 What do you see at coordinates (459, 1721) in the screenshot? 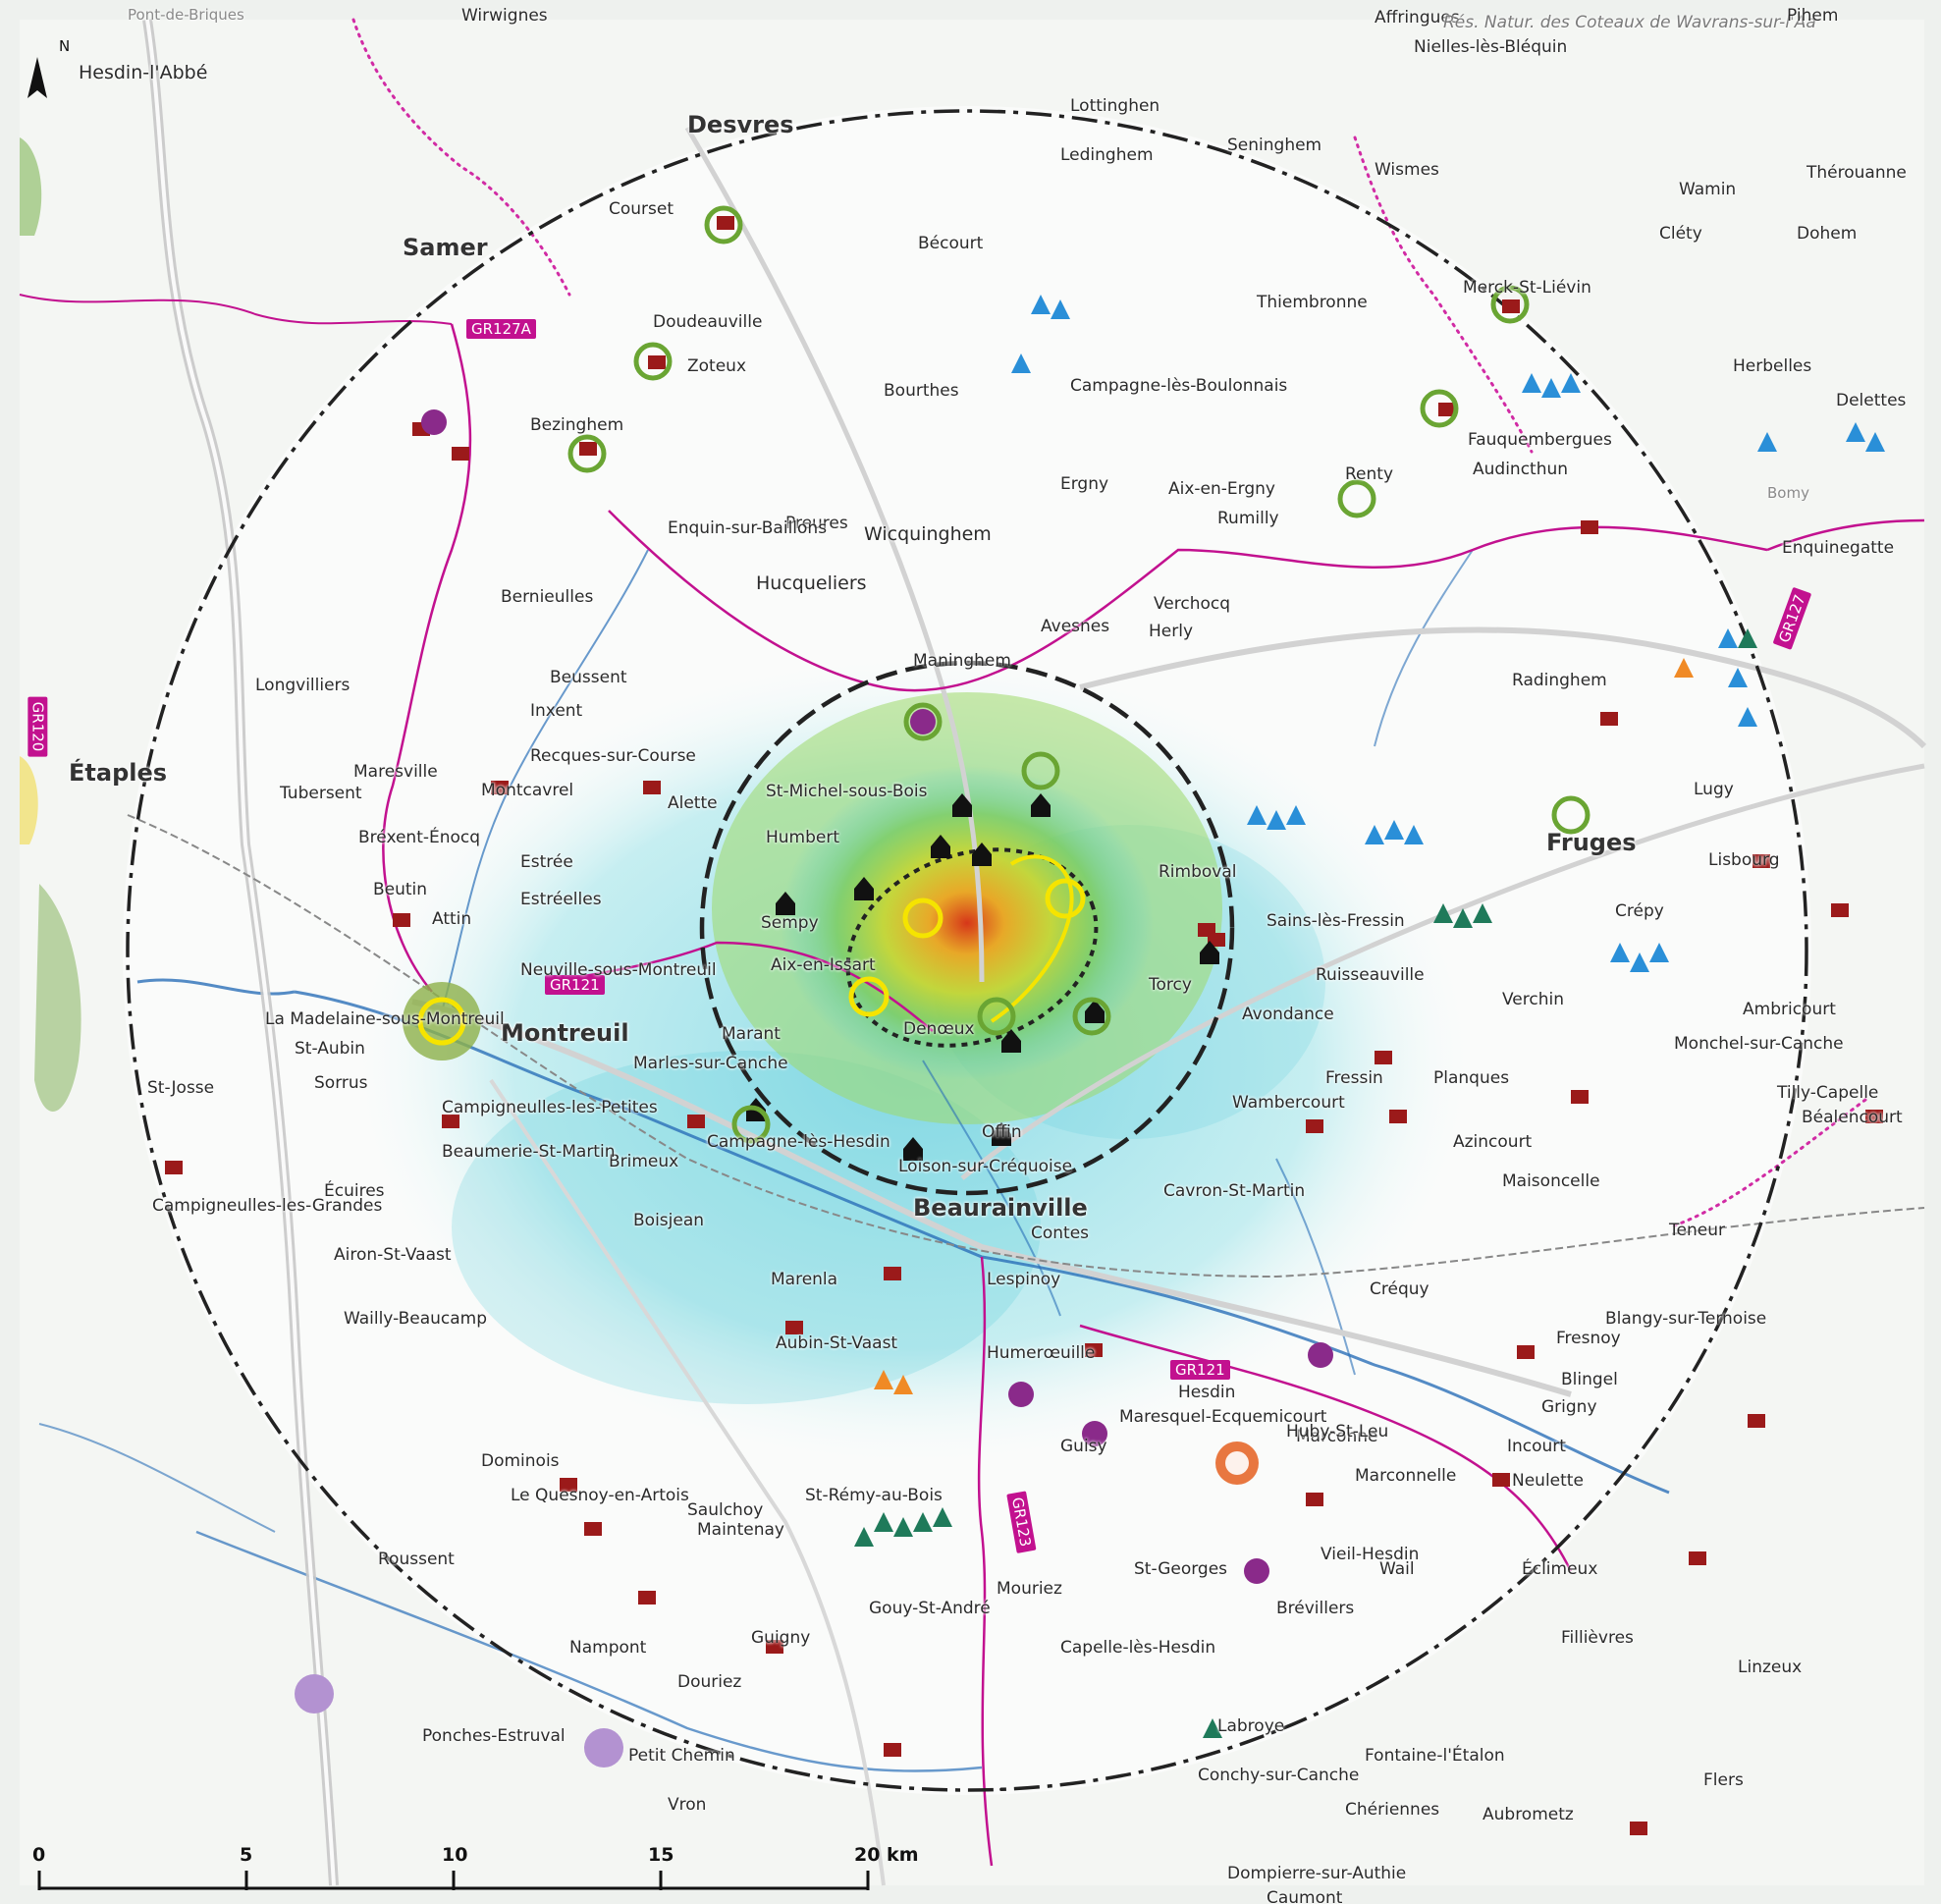
I see `viewpoint-icon` at bounding box center [459, 1721].